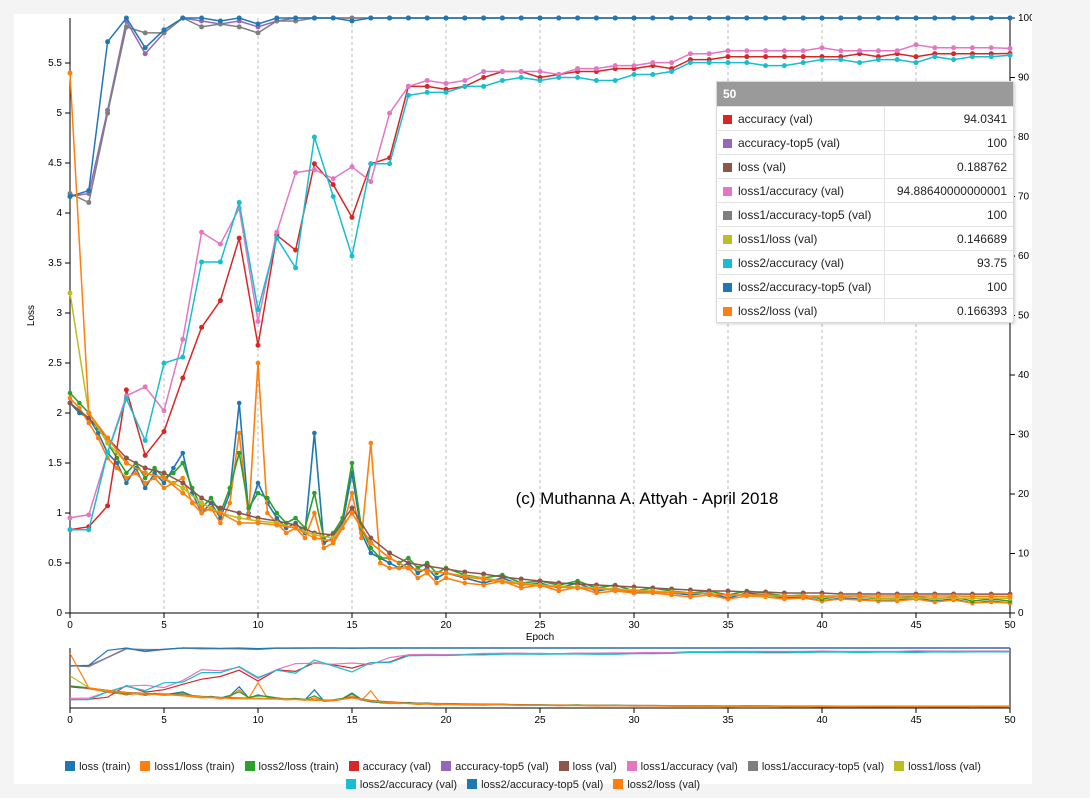 This screenshot has width=1090, height=798. Describe the element at coordinates (587, 767) in the screenshot. I see `legend-item-loss-val: loss (val)` at that location.